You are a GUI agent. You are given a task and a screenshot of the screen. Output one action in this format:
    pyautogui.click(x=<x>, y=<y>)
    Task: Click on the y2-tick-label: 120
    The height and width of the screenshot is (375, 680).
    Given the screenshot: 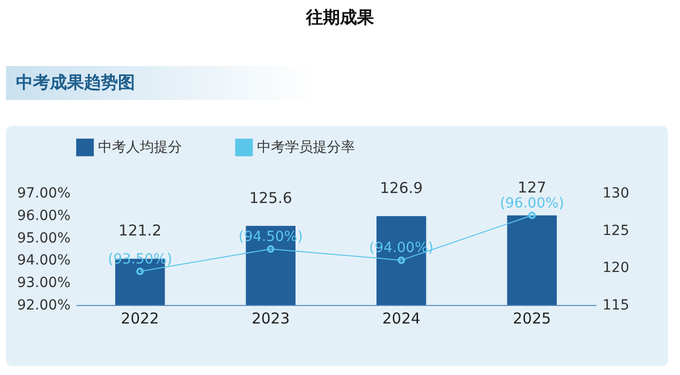 What is the action you would take?
    pyautogui.click(x=616, y=268)
    